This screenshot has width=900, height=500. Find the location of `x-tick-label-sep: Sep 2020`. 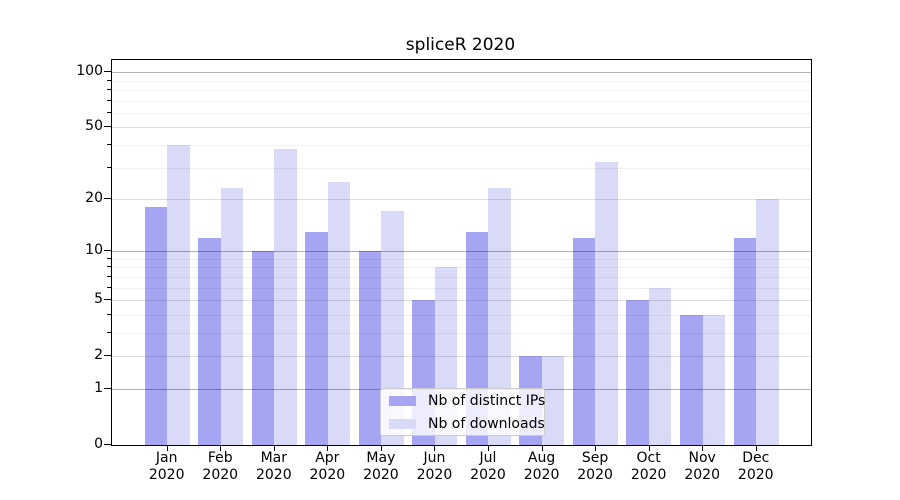

x-tick-label-sep: Sep 2020 is located at coordinates (595, 466).